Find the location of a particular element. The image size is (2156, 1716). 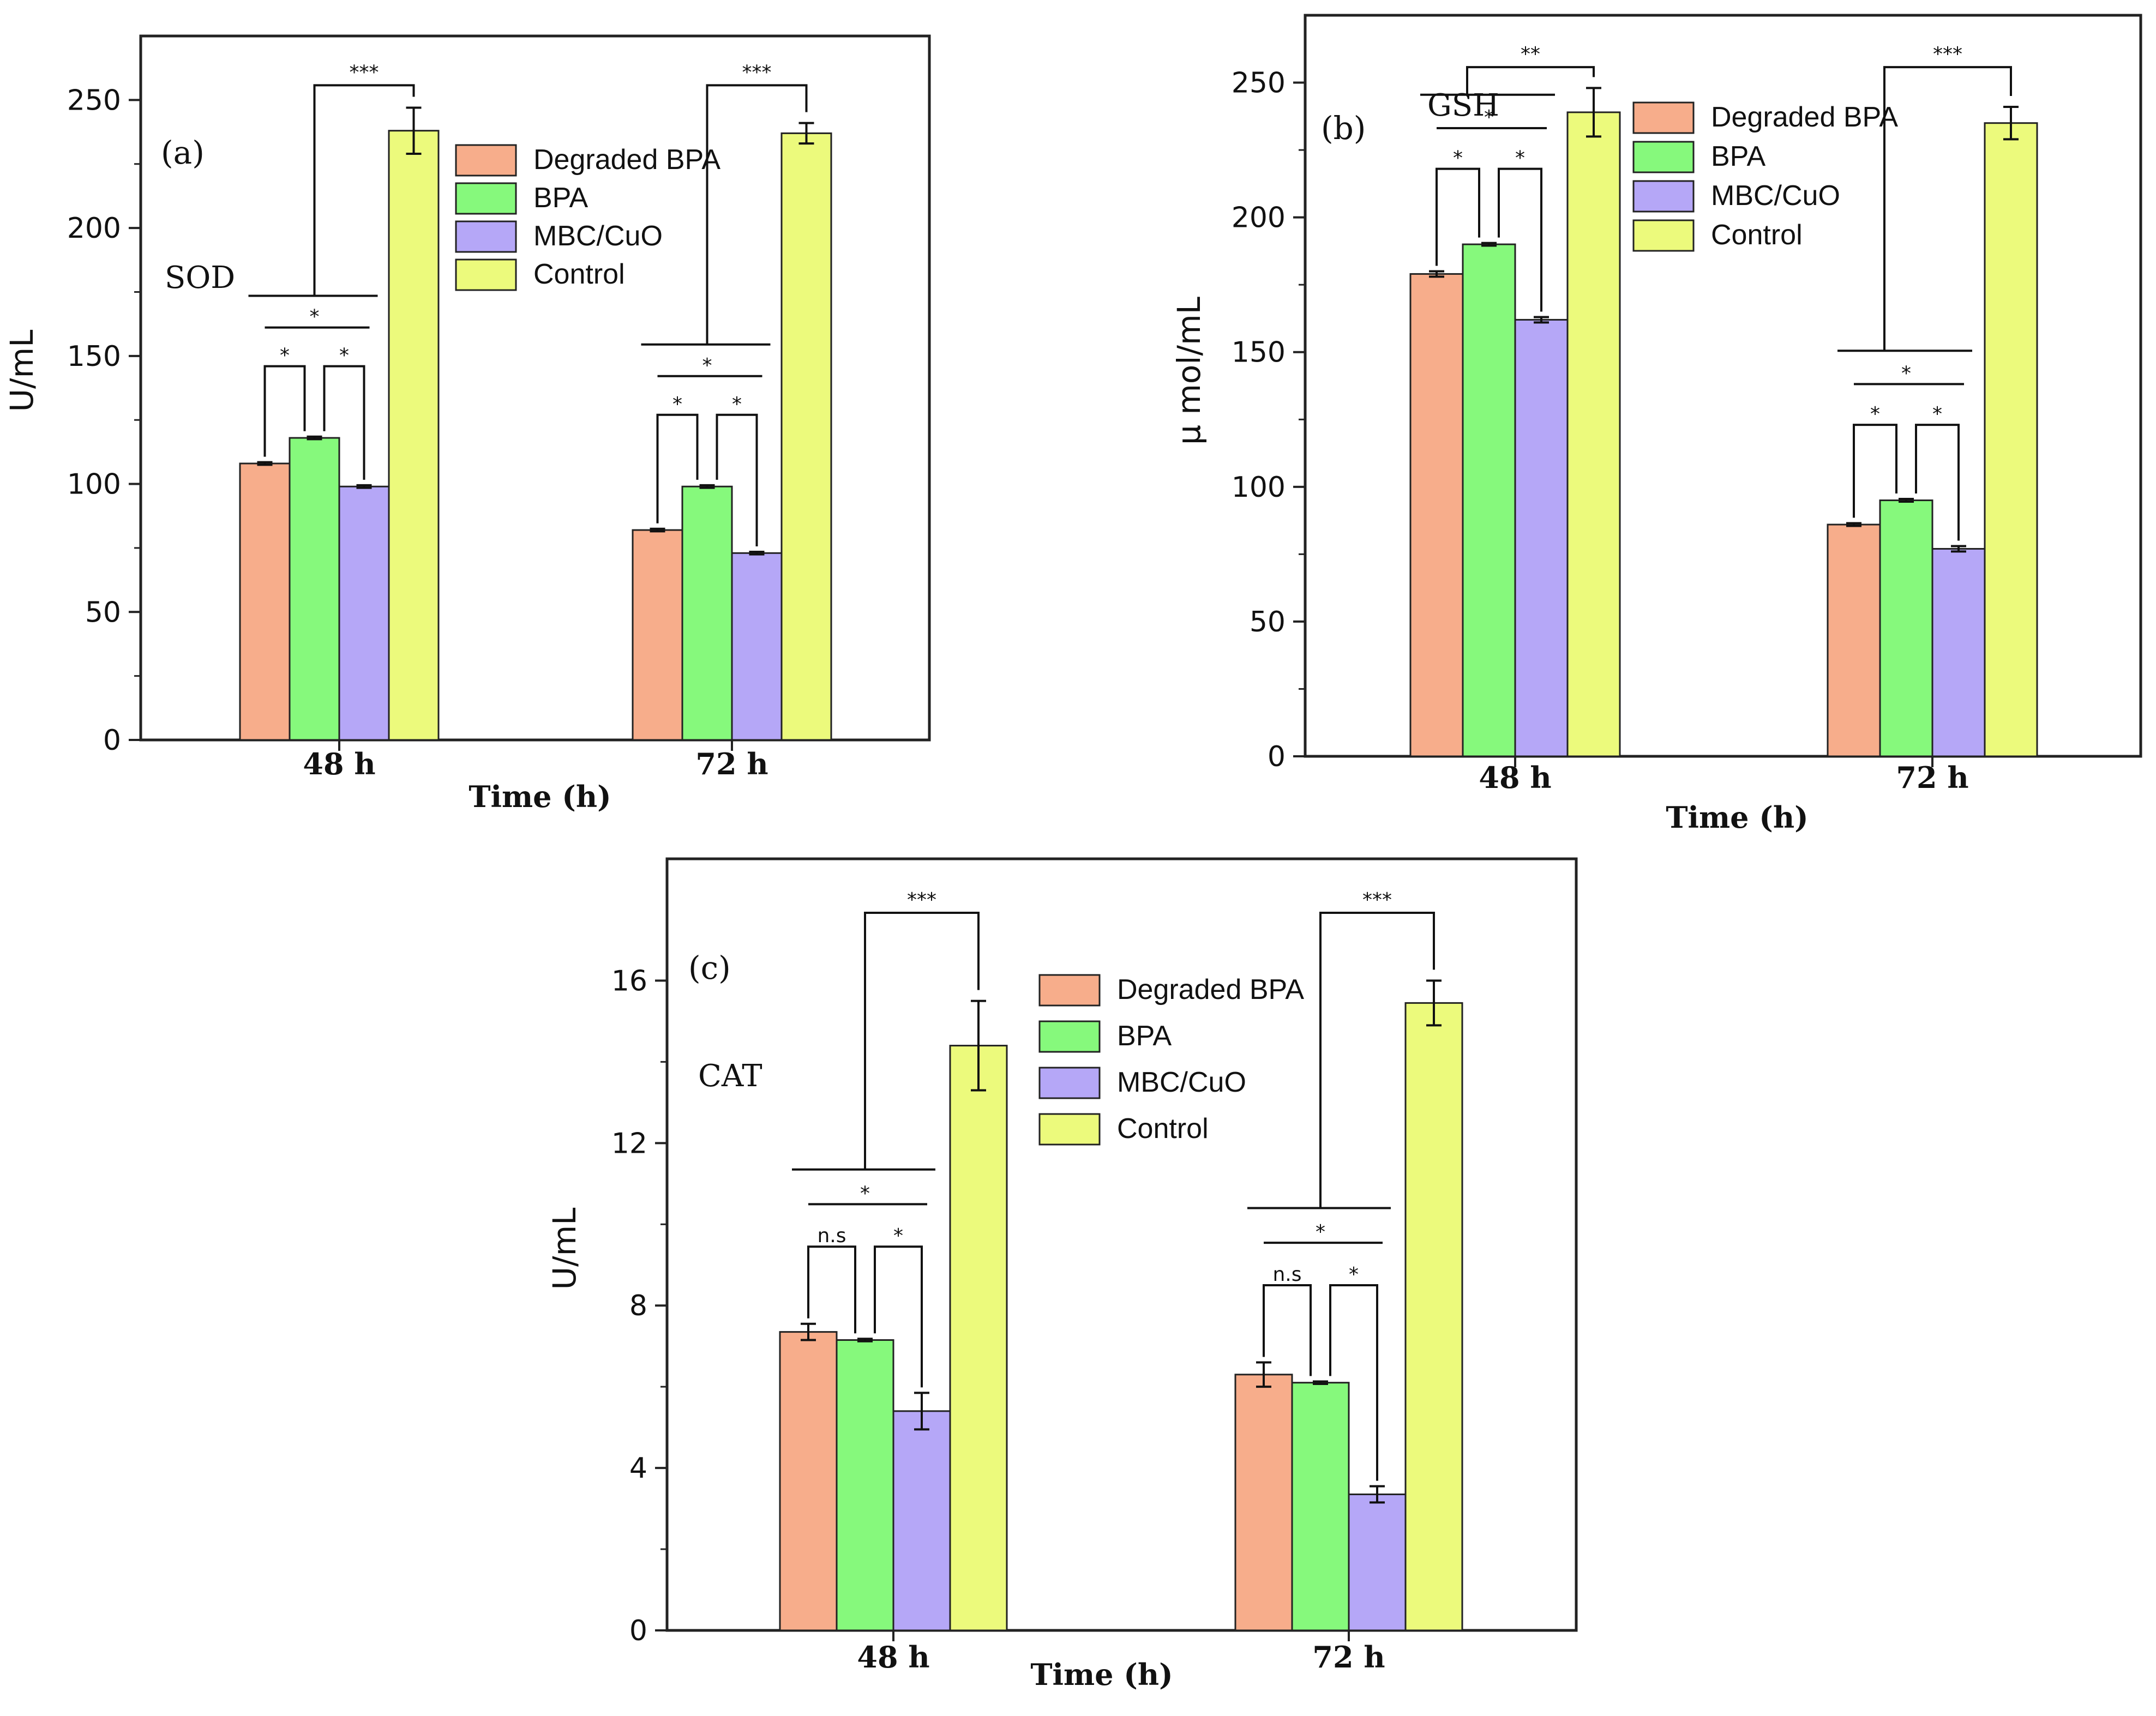

panel-label: (c) is located at coordinates (709, 968).